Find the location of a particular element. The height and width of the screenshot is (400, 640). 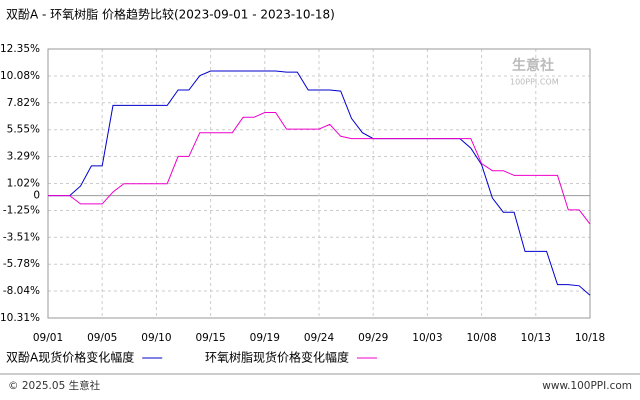

y-tick-label: -8.04% is located at coordinates (21, 291).